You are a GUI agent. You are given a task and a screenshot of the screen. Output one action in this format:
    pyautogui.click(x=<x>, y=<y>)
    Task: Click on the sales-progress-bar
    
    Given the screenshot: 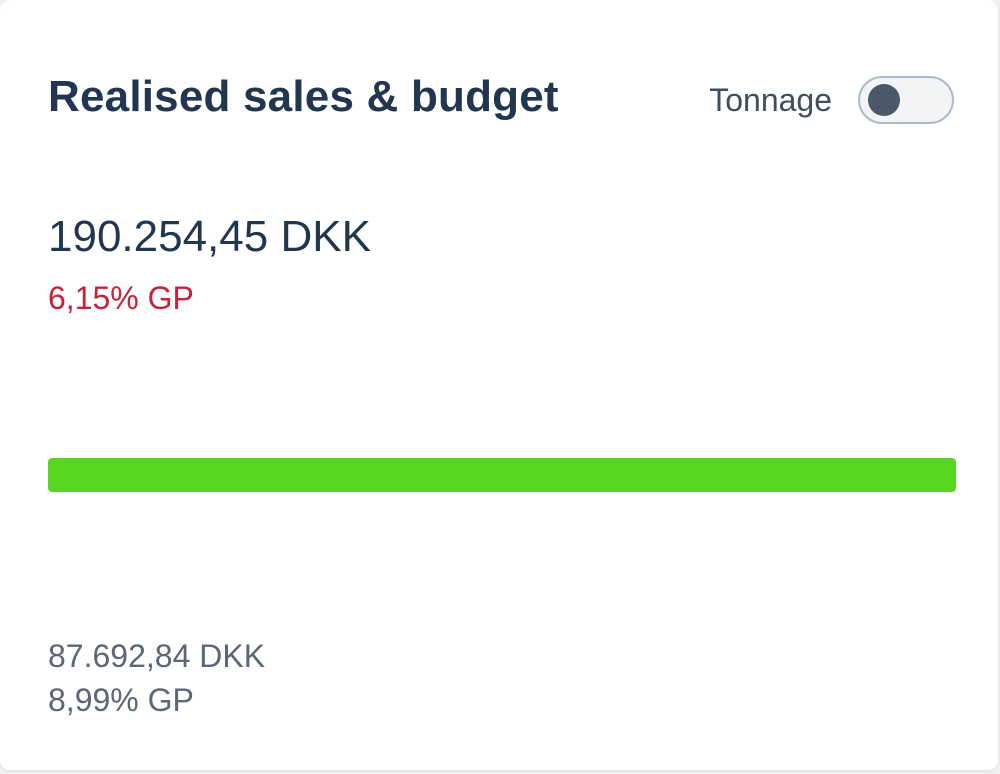 What is the action you would take?
    pyautogui.click(x=502, y=475)
    